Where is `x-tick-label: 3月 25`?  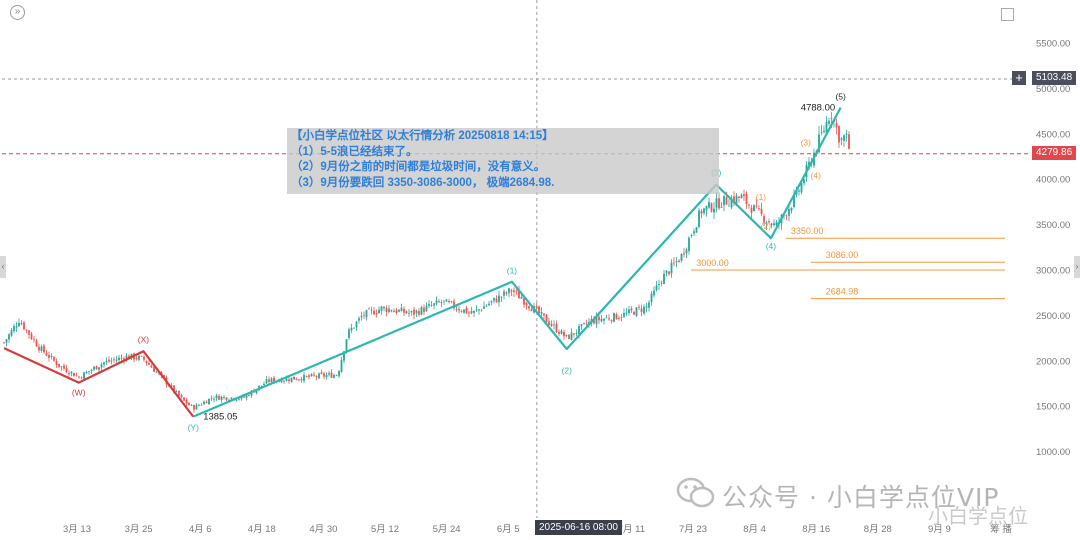
x-tick-label: 3月 25 is located at coordinates (139, 529).